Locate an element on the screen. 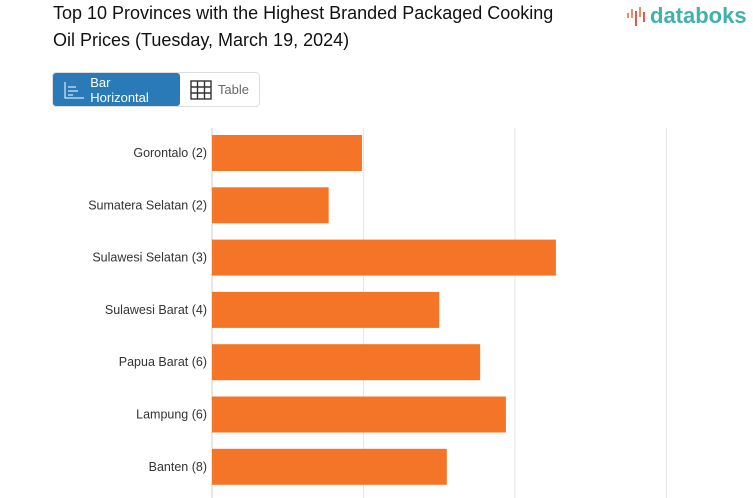 The height and width of the screenshot is (498, 753). bar-horizontal-button: Bar Horizontal is located at coordinates (116, 89).